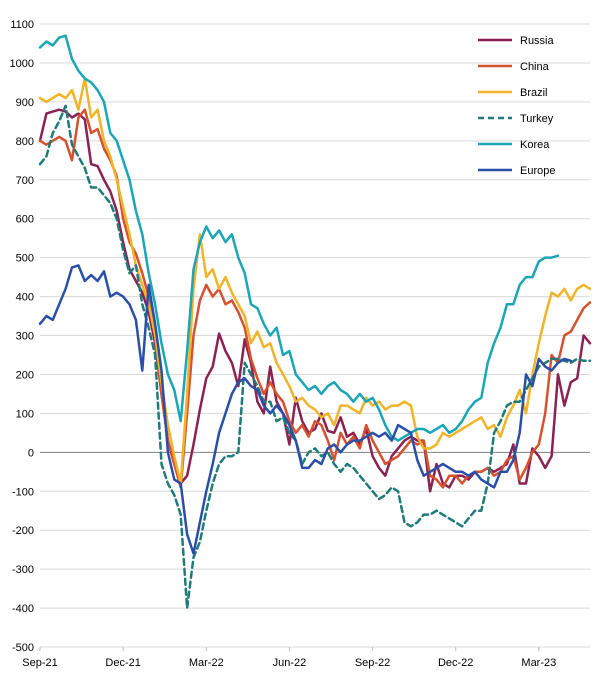  I want to click on y-tick-label: 200, so click(25, 375).